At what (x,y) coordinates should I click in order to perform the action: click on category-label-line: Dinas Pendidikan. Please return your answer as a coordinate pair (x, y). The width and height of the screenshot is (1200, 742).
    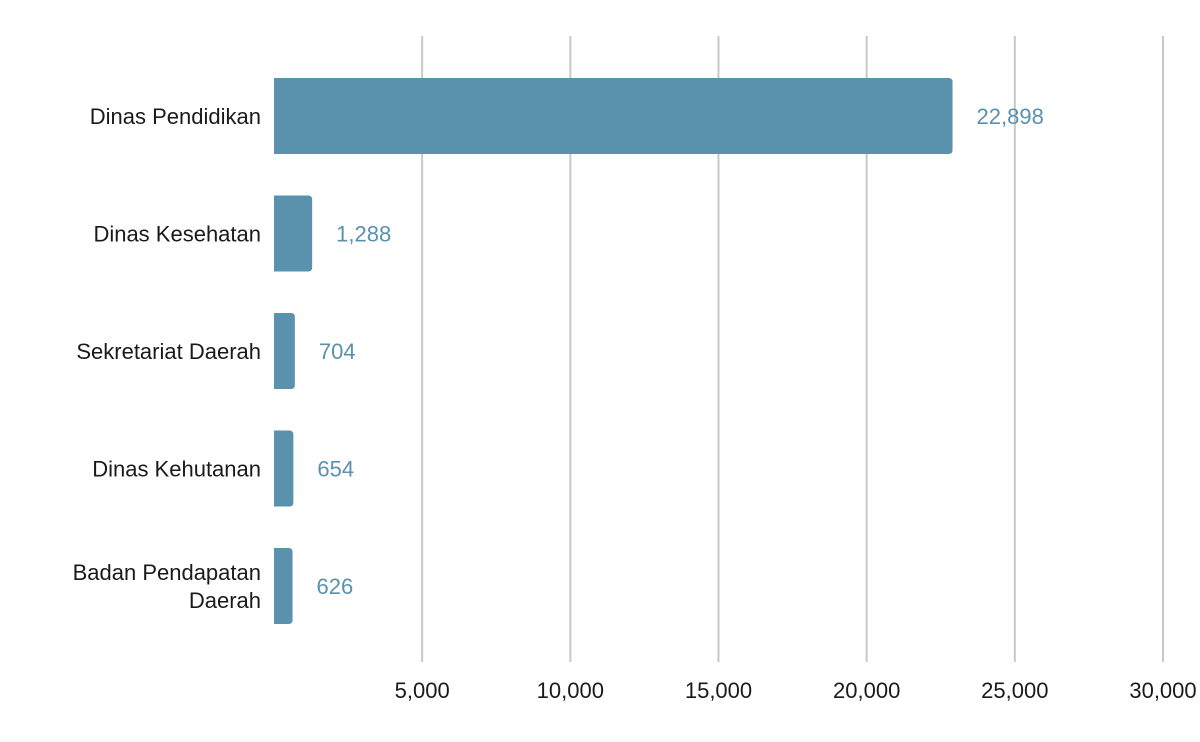
    Looking at the image, I should click on (175, 116).